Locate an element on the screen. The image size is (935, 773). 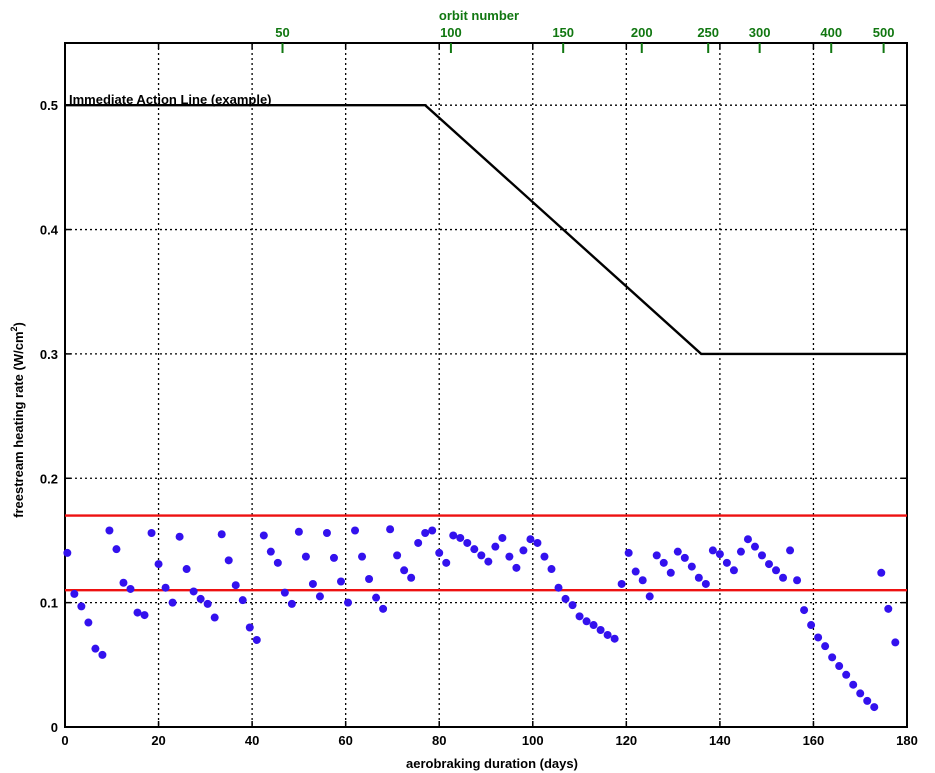
x-tick-label: 80 is located at coordinates (439, 740).